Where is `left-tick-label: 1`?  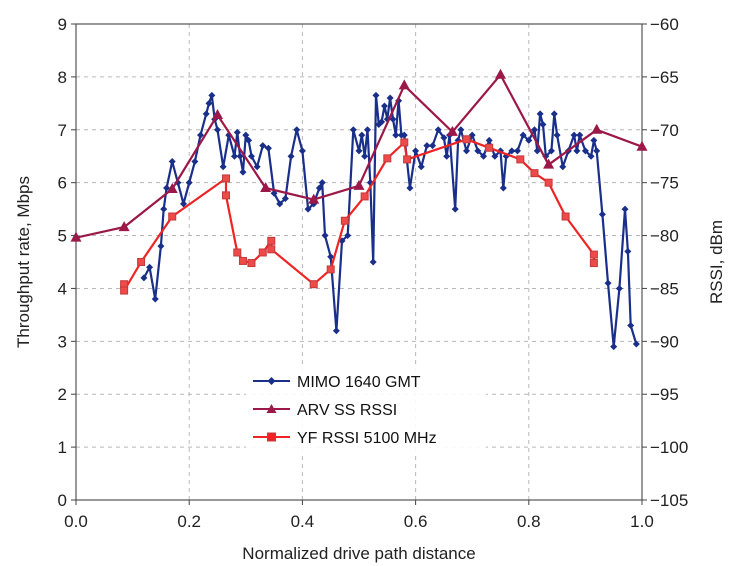 left-tick-label: 1 is located at coordinates (62, 447).